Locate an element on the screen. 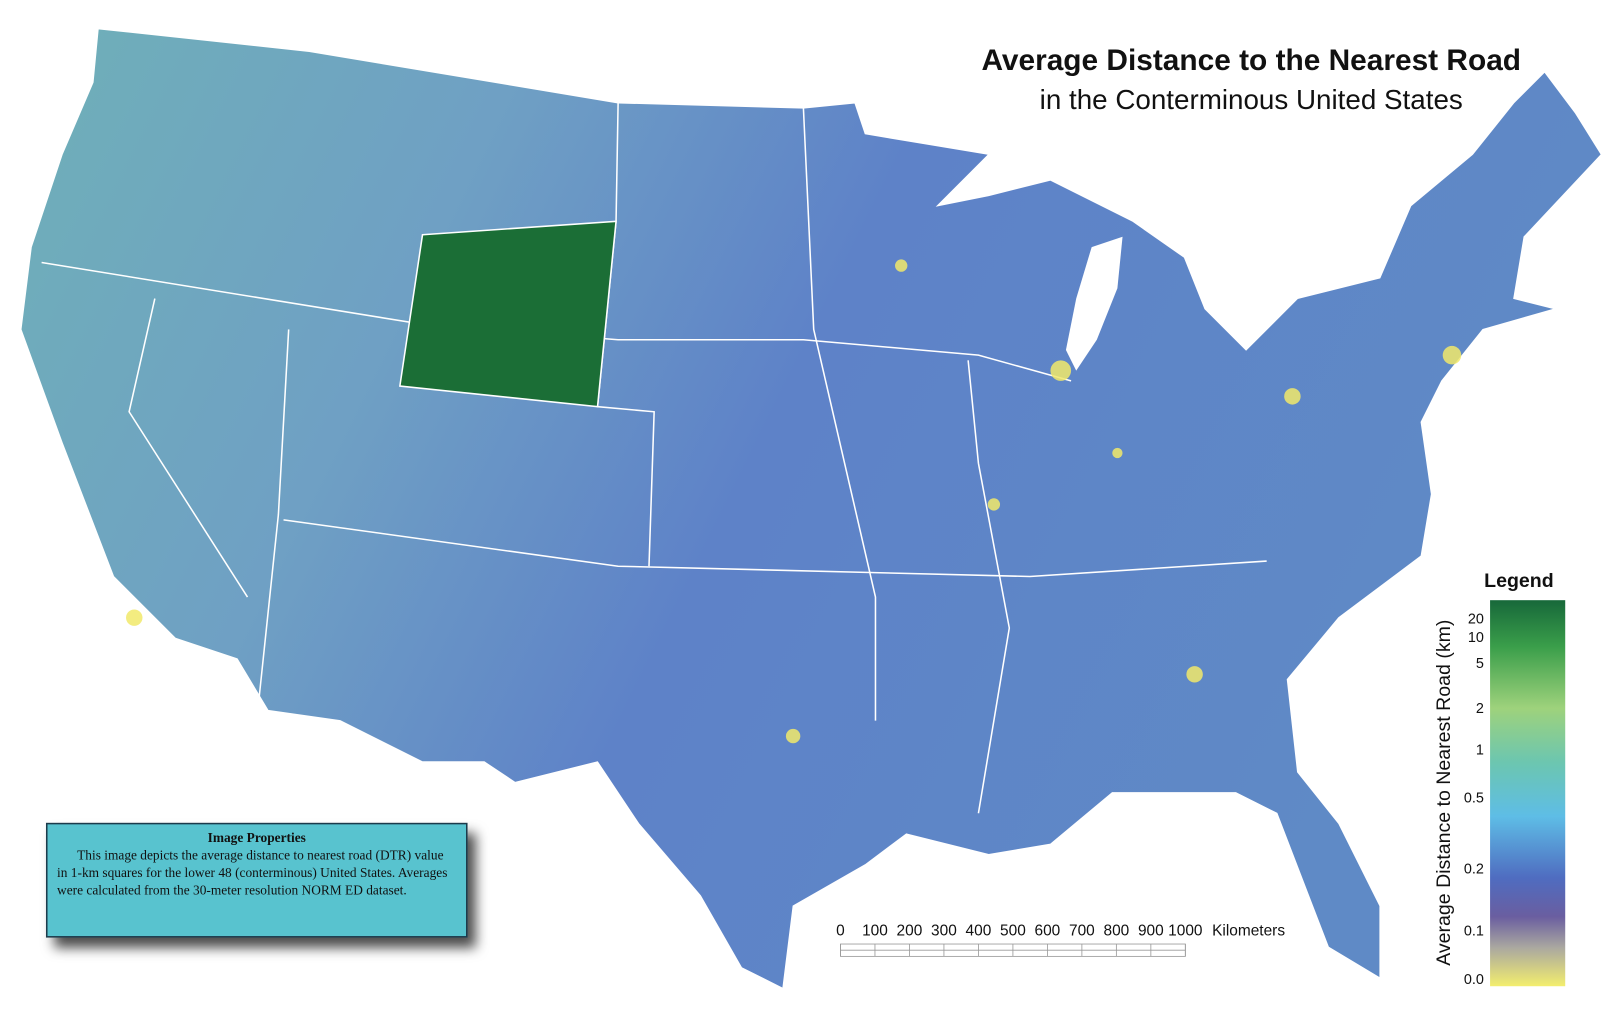  legend-tick-label: 2 is located at coordinates (1480, 709).